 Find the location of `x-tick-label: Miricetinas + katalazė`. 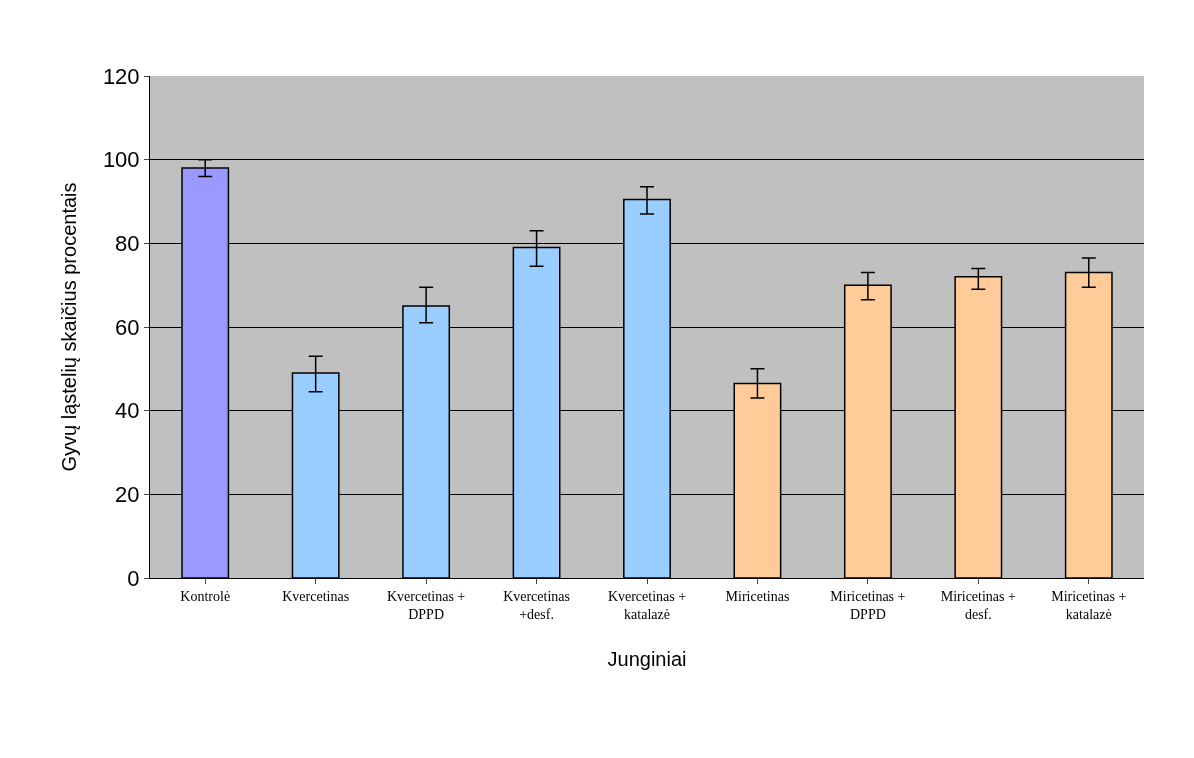

x-tick-label: Miricetinas + katalazė is located at coordinates (1089, 605).